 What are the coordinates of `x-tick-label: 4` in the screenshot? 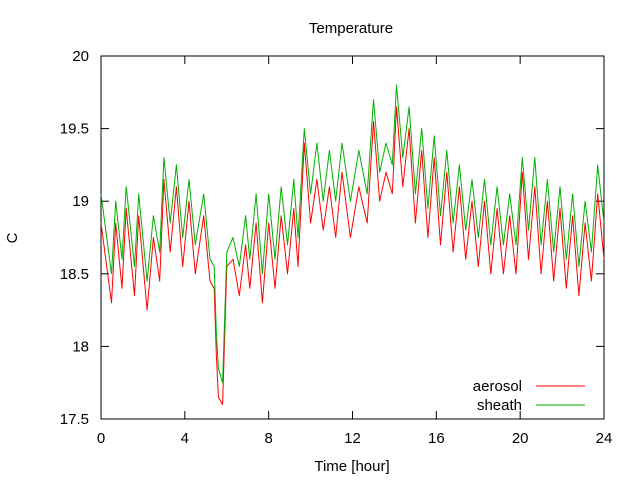 It's located at (185, 438).